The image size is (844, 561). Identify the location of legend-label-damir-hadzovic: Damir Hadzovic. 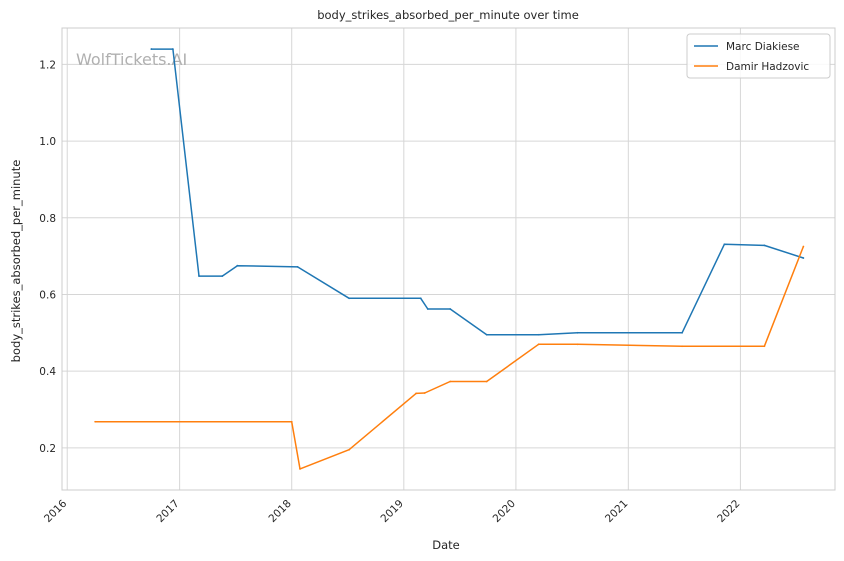
(767, 67).